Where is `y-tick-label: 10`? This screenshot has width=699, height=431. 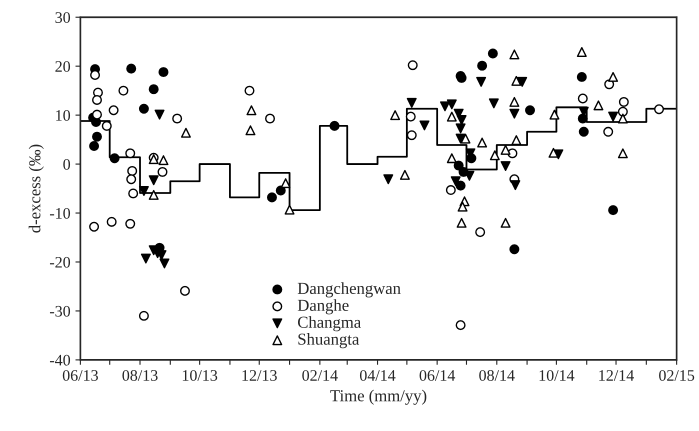 y-tick-label: 10 is located at coordinates (63, 115).